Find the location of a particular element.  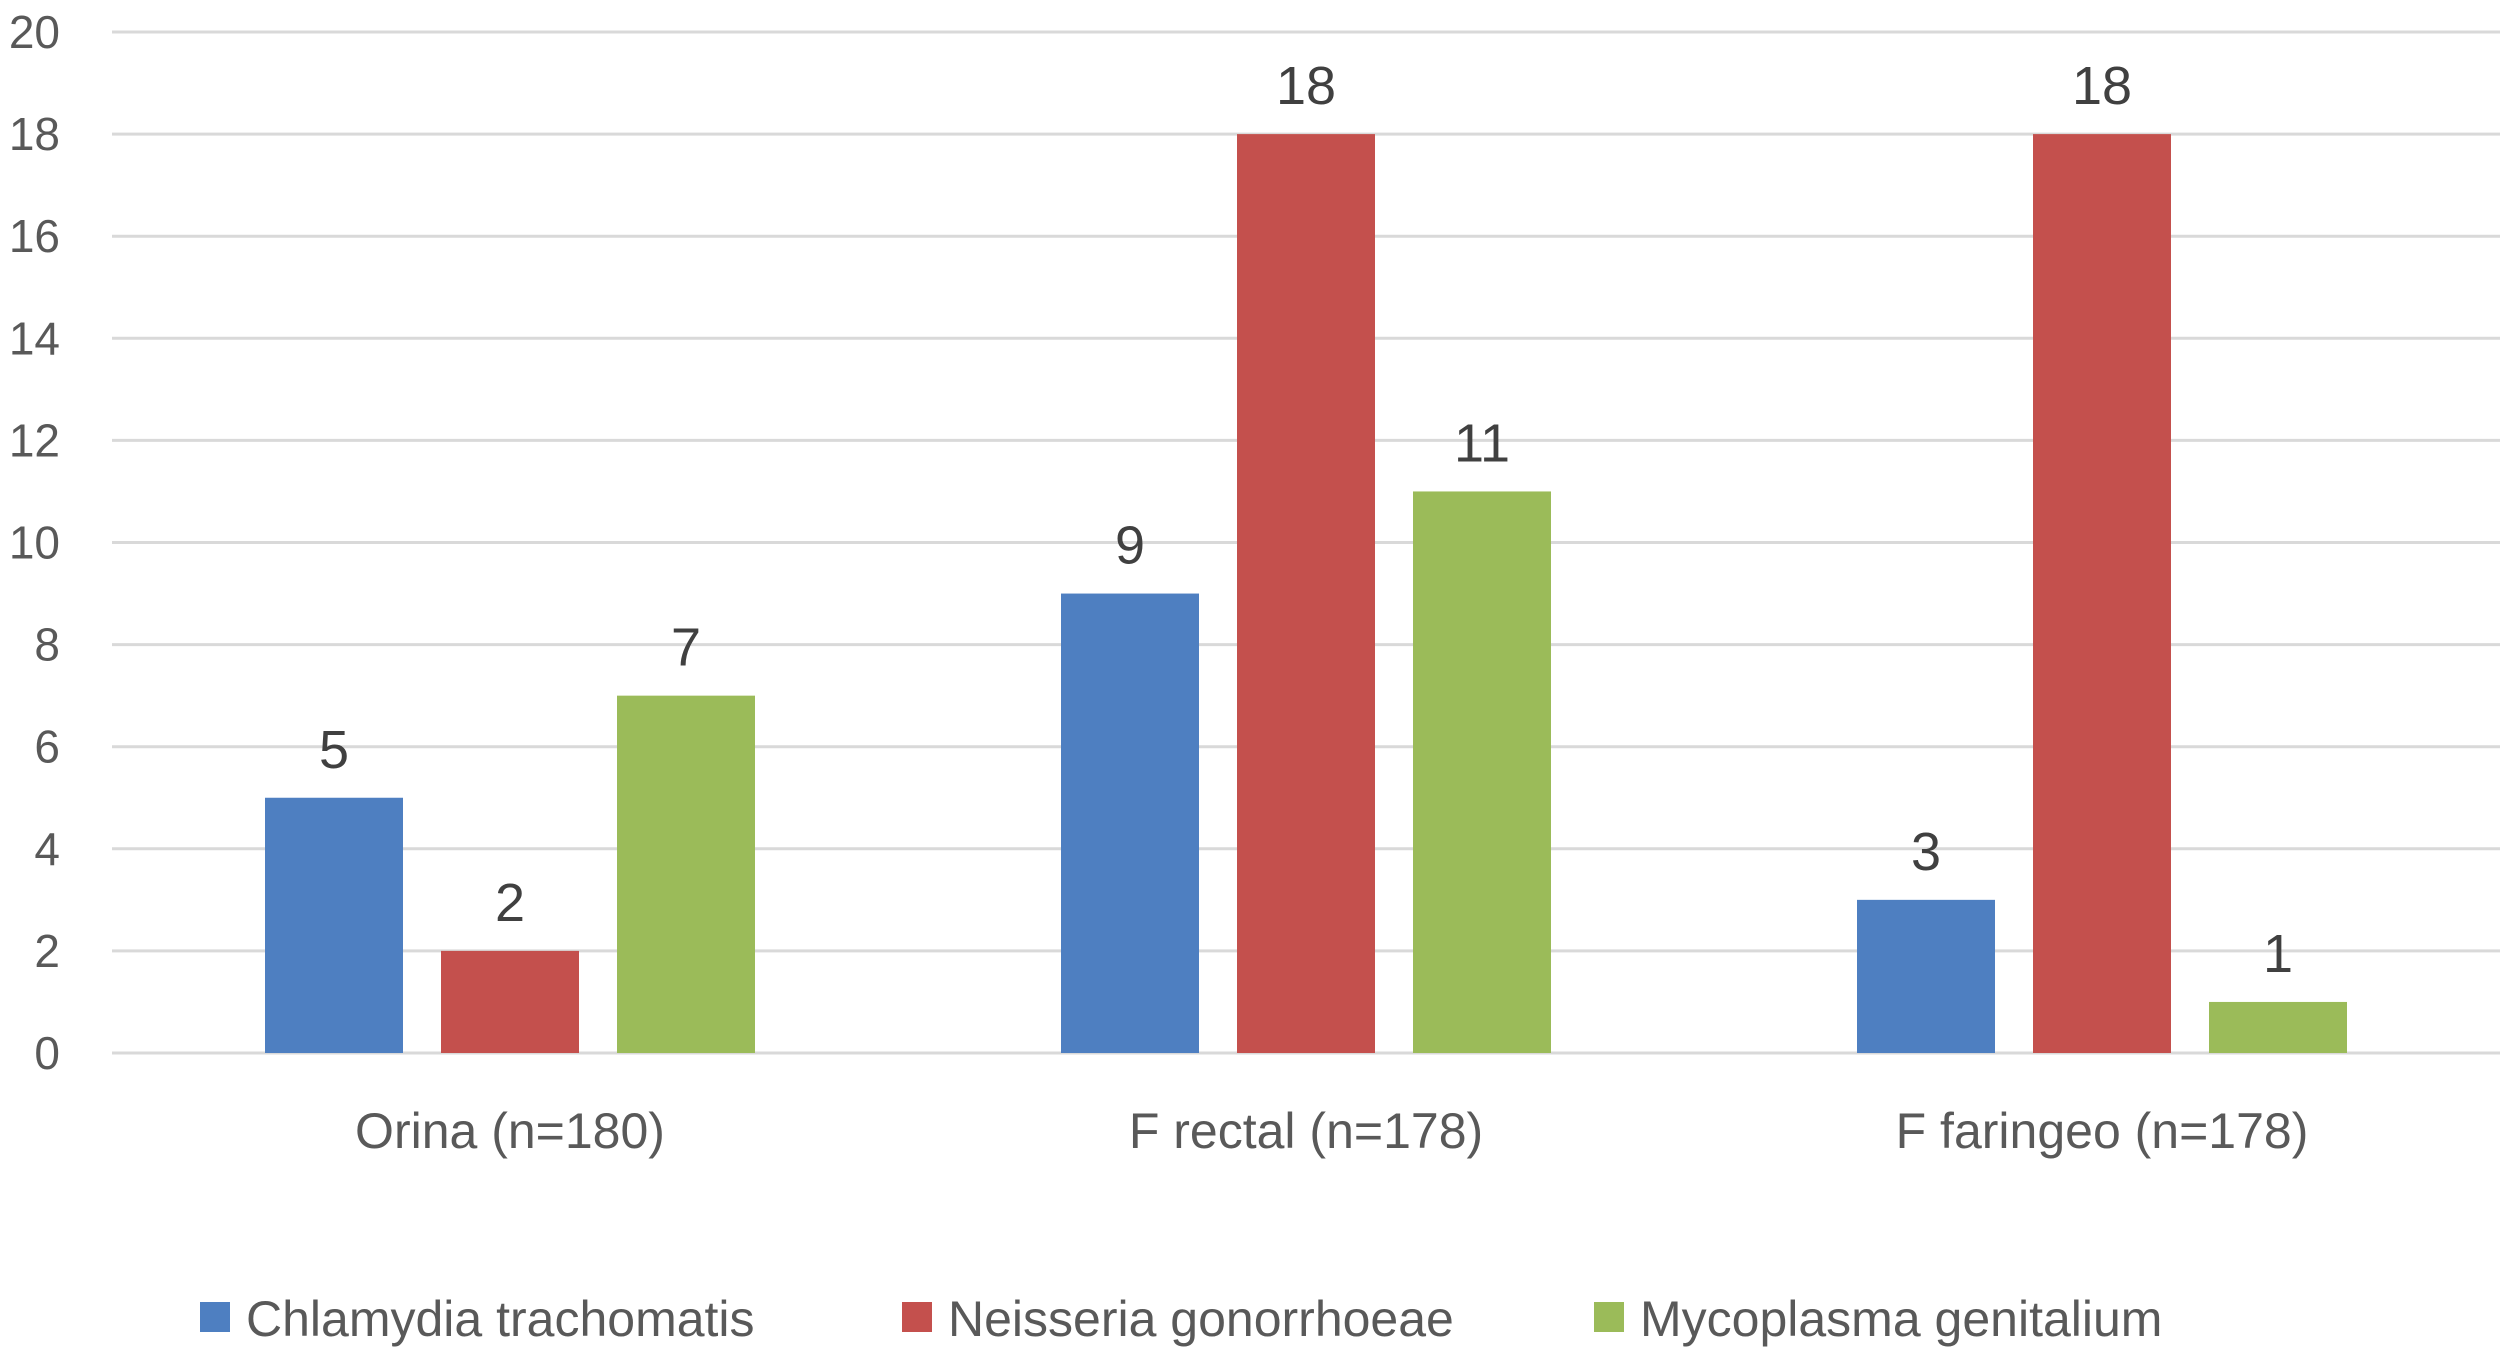

legend-label: Chlamydia trachomatis is located at coordinates (500, 1319).